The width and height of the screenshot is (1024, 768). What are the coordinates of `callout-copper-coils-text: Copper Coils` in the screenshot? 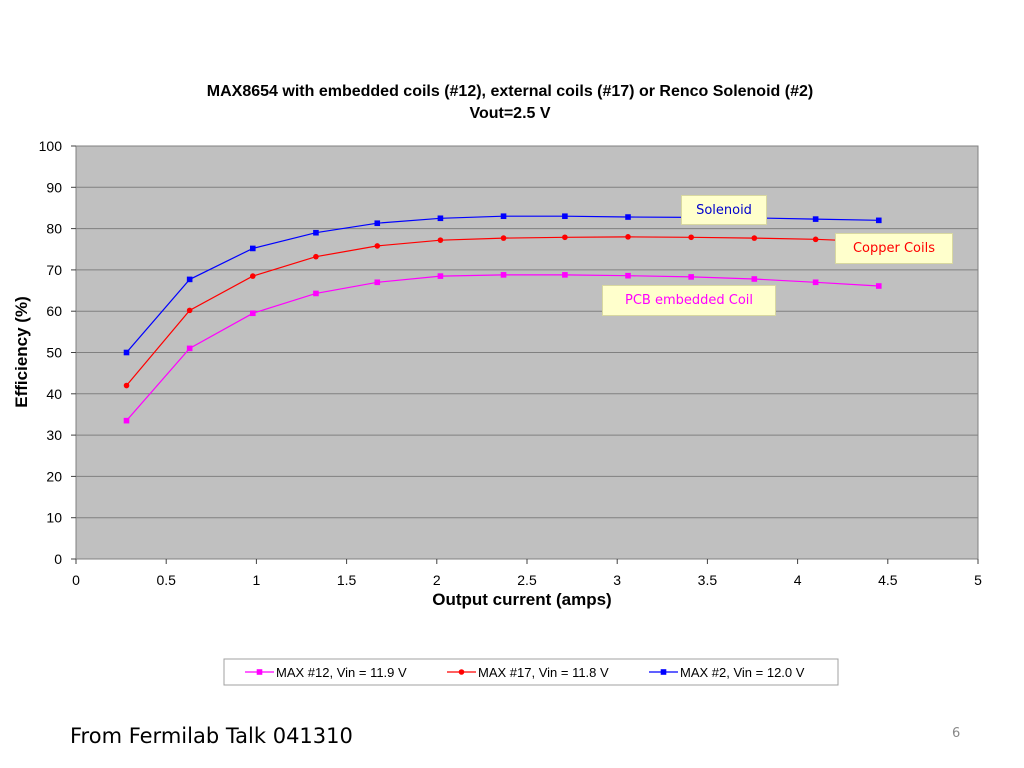 It's located at (894, 248).